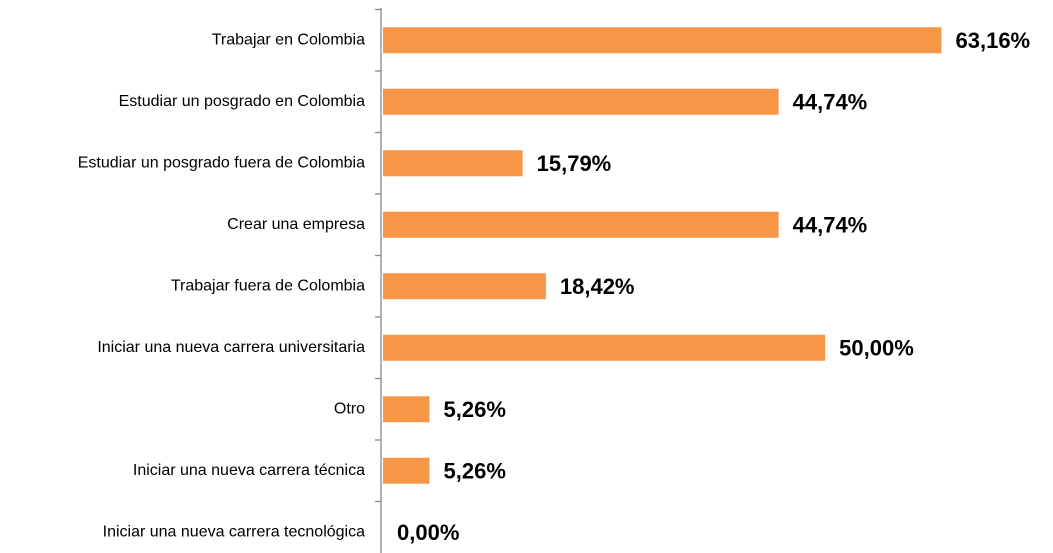 The height and width of the screenshot is (553, 1053). What do you see at coordinates (288, 39) in the screenshot?
I see `category-label: Trabajar en Colombia` at bounding box center [288, 39].